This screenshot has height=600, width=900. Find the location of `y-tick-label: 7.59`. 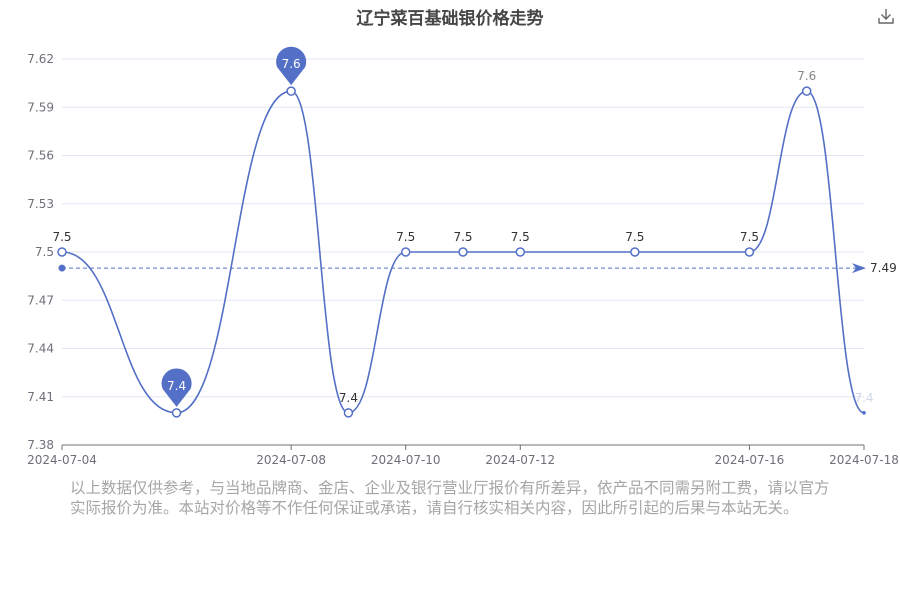

y-tick-label: 7.59 is located at coordinates (40, 107).